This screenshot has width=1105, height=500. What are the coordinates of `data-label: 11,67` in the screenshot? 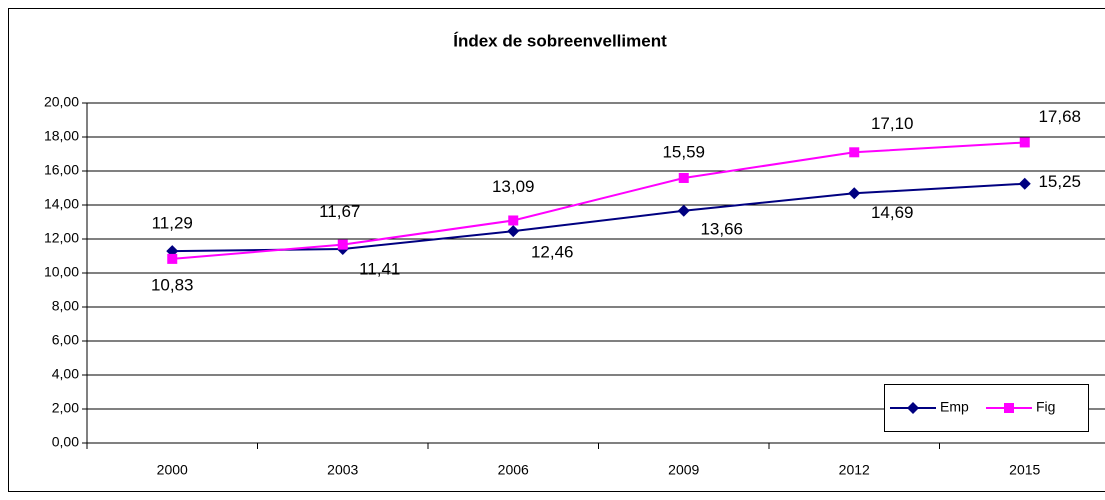 It's located at (339, 211).